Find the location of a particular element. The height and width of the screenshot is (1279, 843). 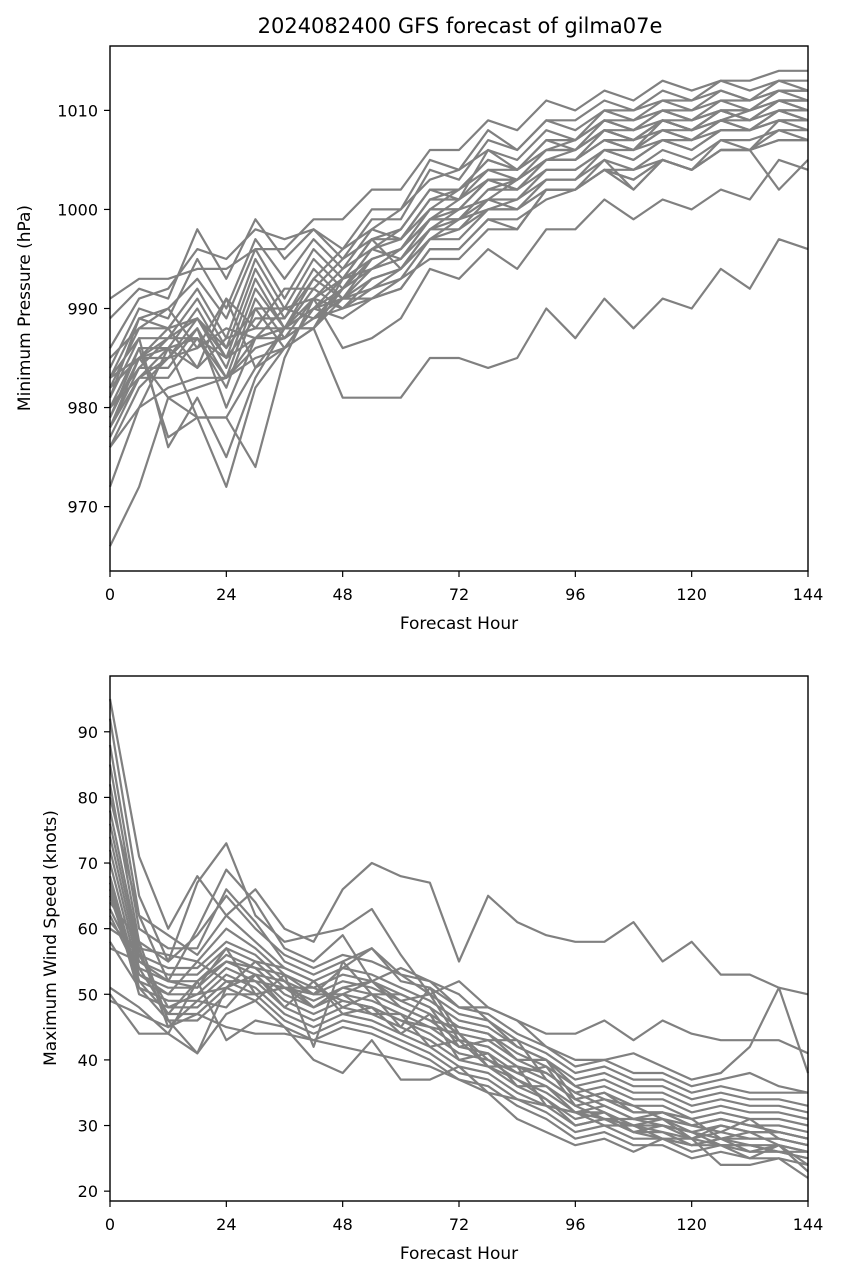

wind-x-tick-label: 0 is located at coordinates (110, 1224).